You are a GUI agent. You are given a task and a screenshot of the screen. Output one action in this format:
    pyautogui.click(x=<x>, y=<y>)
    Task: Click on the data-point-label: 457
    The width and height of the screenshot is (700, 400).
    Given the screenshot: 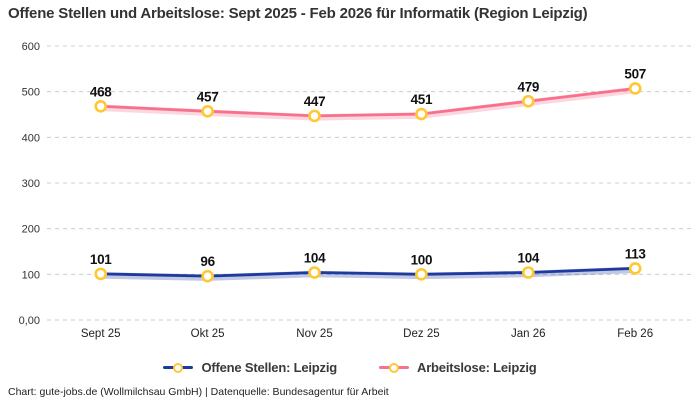 What is the action you would take?
    pyautogui.click(x=208, y=96)
    